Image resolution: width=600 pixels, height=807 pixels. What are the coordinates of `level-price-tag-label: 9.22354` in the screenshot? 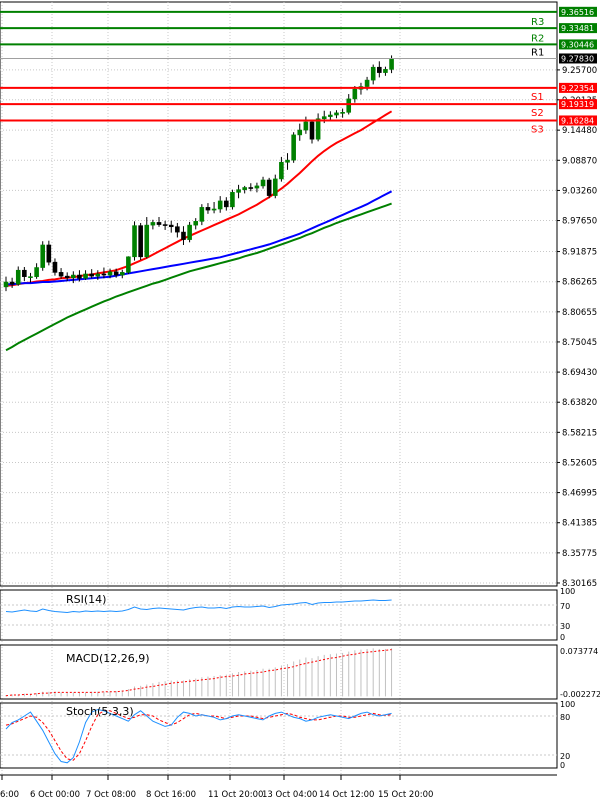 It's located at (577, 88).